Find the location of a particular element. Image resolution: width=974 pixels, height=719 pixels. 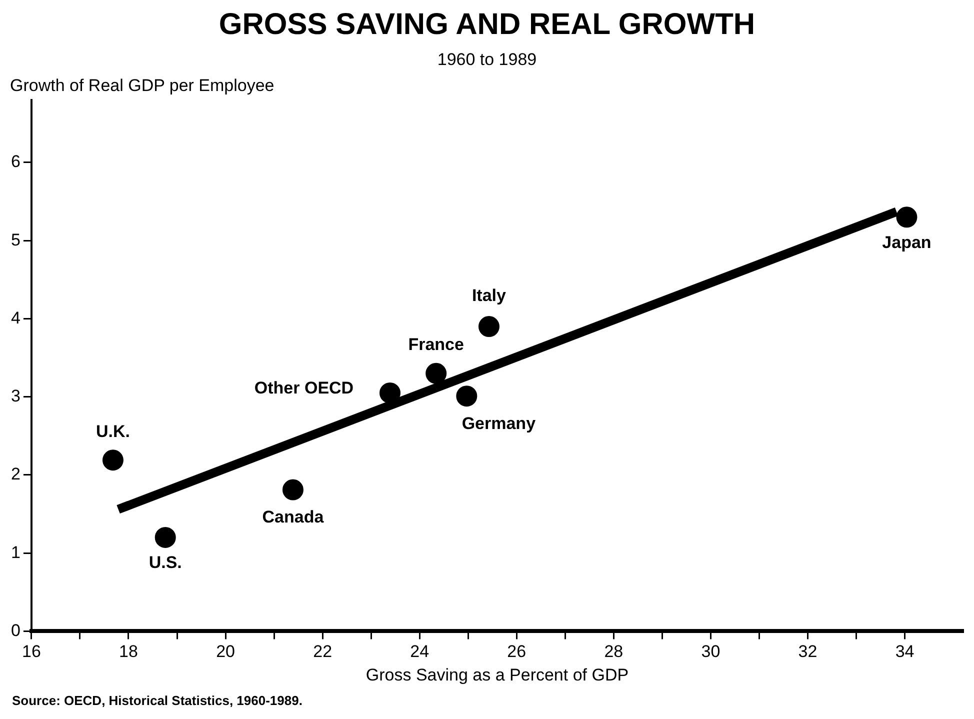

x-tick-label: 20 is located at coordinates (225, 652).